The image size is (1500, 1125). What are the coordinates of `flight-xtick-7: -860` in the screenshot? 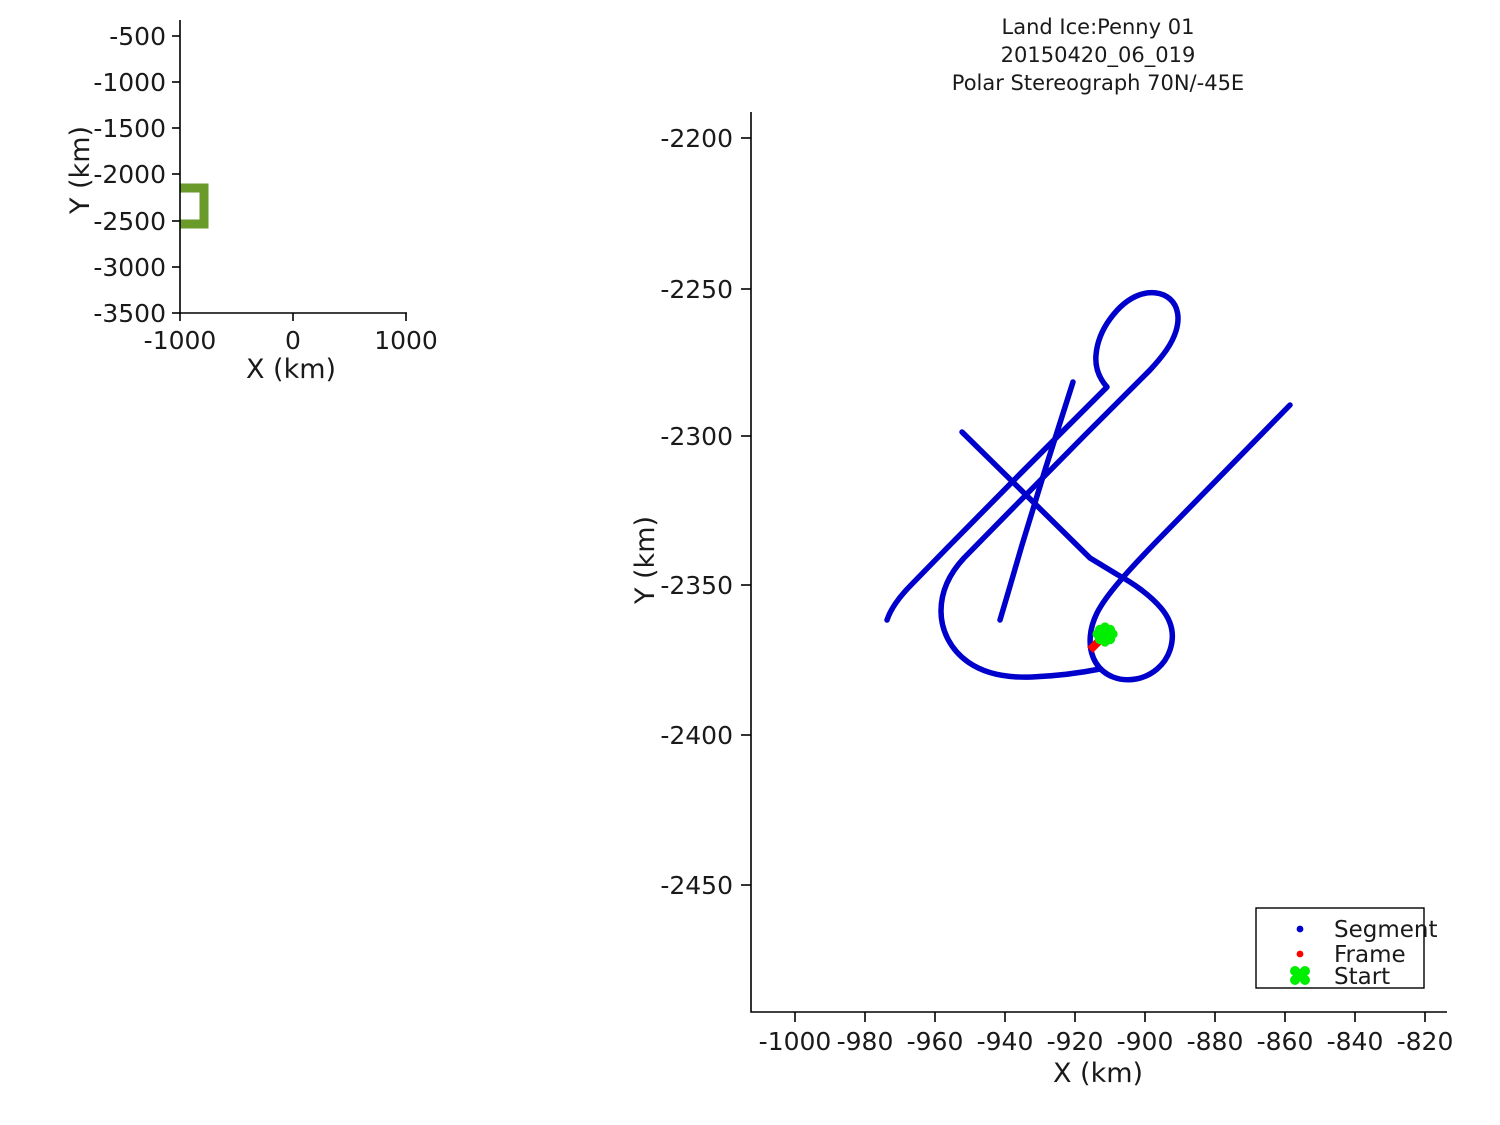 It's located at (1285, 1041).